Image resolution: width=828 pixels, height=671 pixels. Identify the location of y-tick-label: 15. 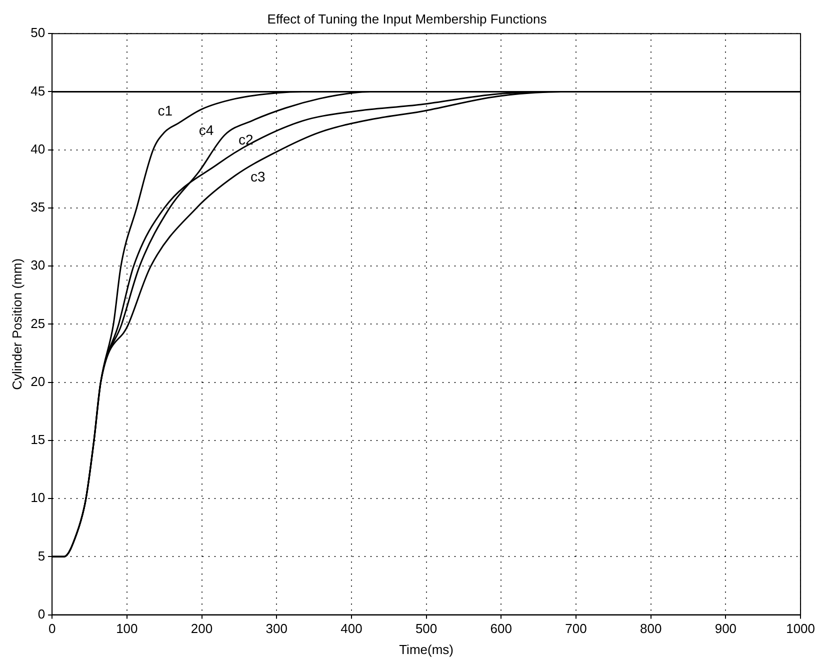
(38, 440).